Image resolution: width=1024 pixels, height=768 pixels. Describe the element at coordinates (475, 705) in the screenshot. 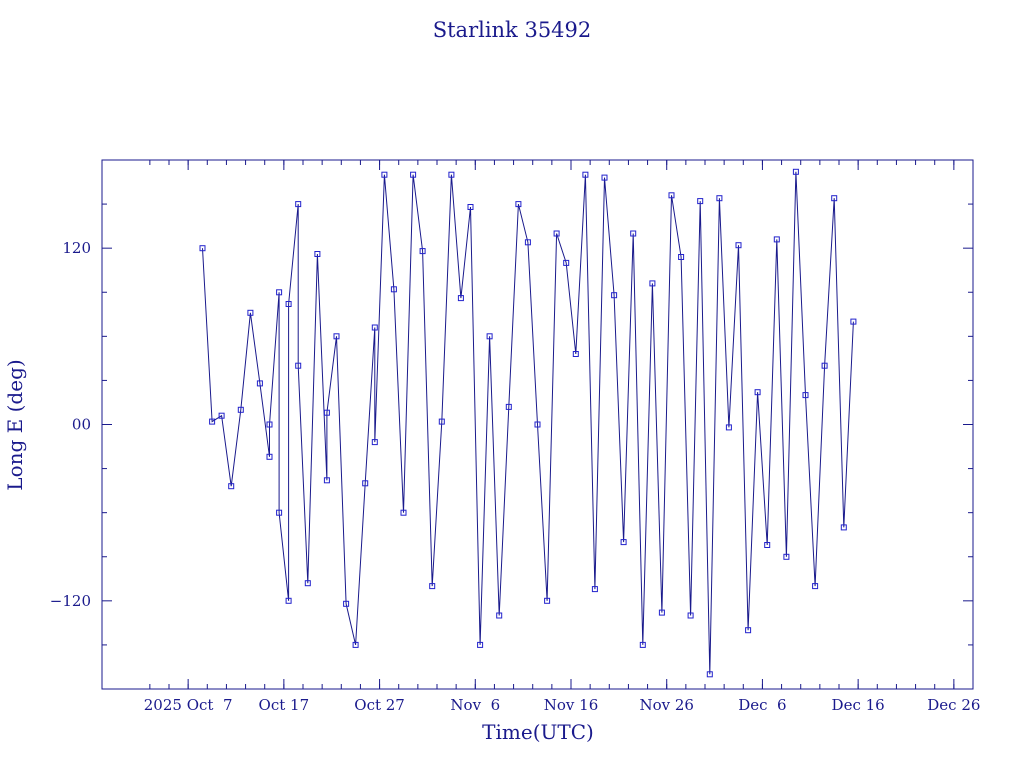

I see `x-tick-label: Nov 6` at that location.